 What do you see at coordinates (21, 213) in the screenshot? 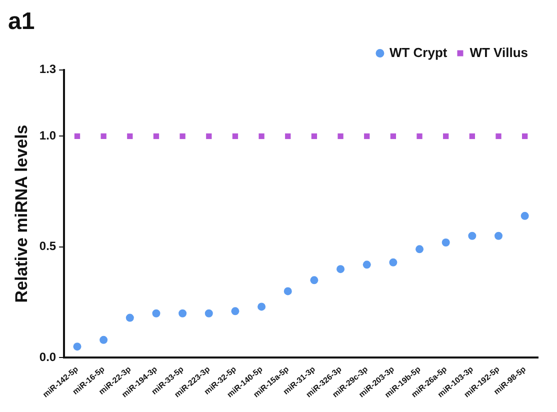
I see `y-axis-title: Relative miRNA levels` at bounding box center [21, 213].